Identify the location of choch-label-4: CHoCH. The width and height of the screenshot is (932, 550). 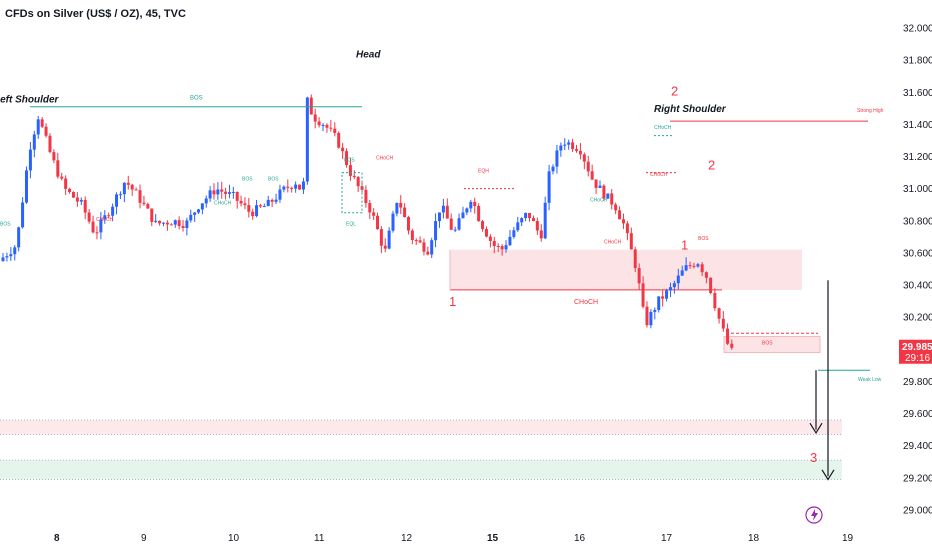
(613, 242).